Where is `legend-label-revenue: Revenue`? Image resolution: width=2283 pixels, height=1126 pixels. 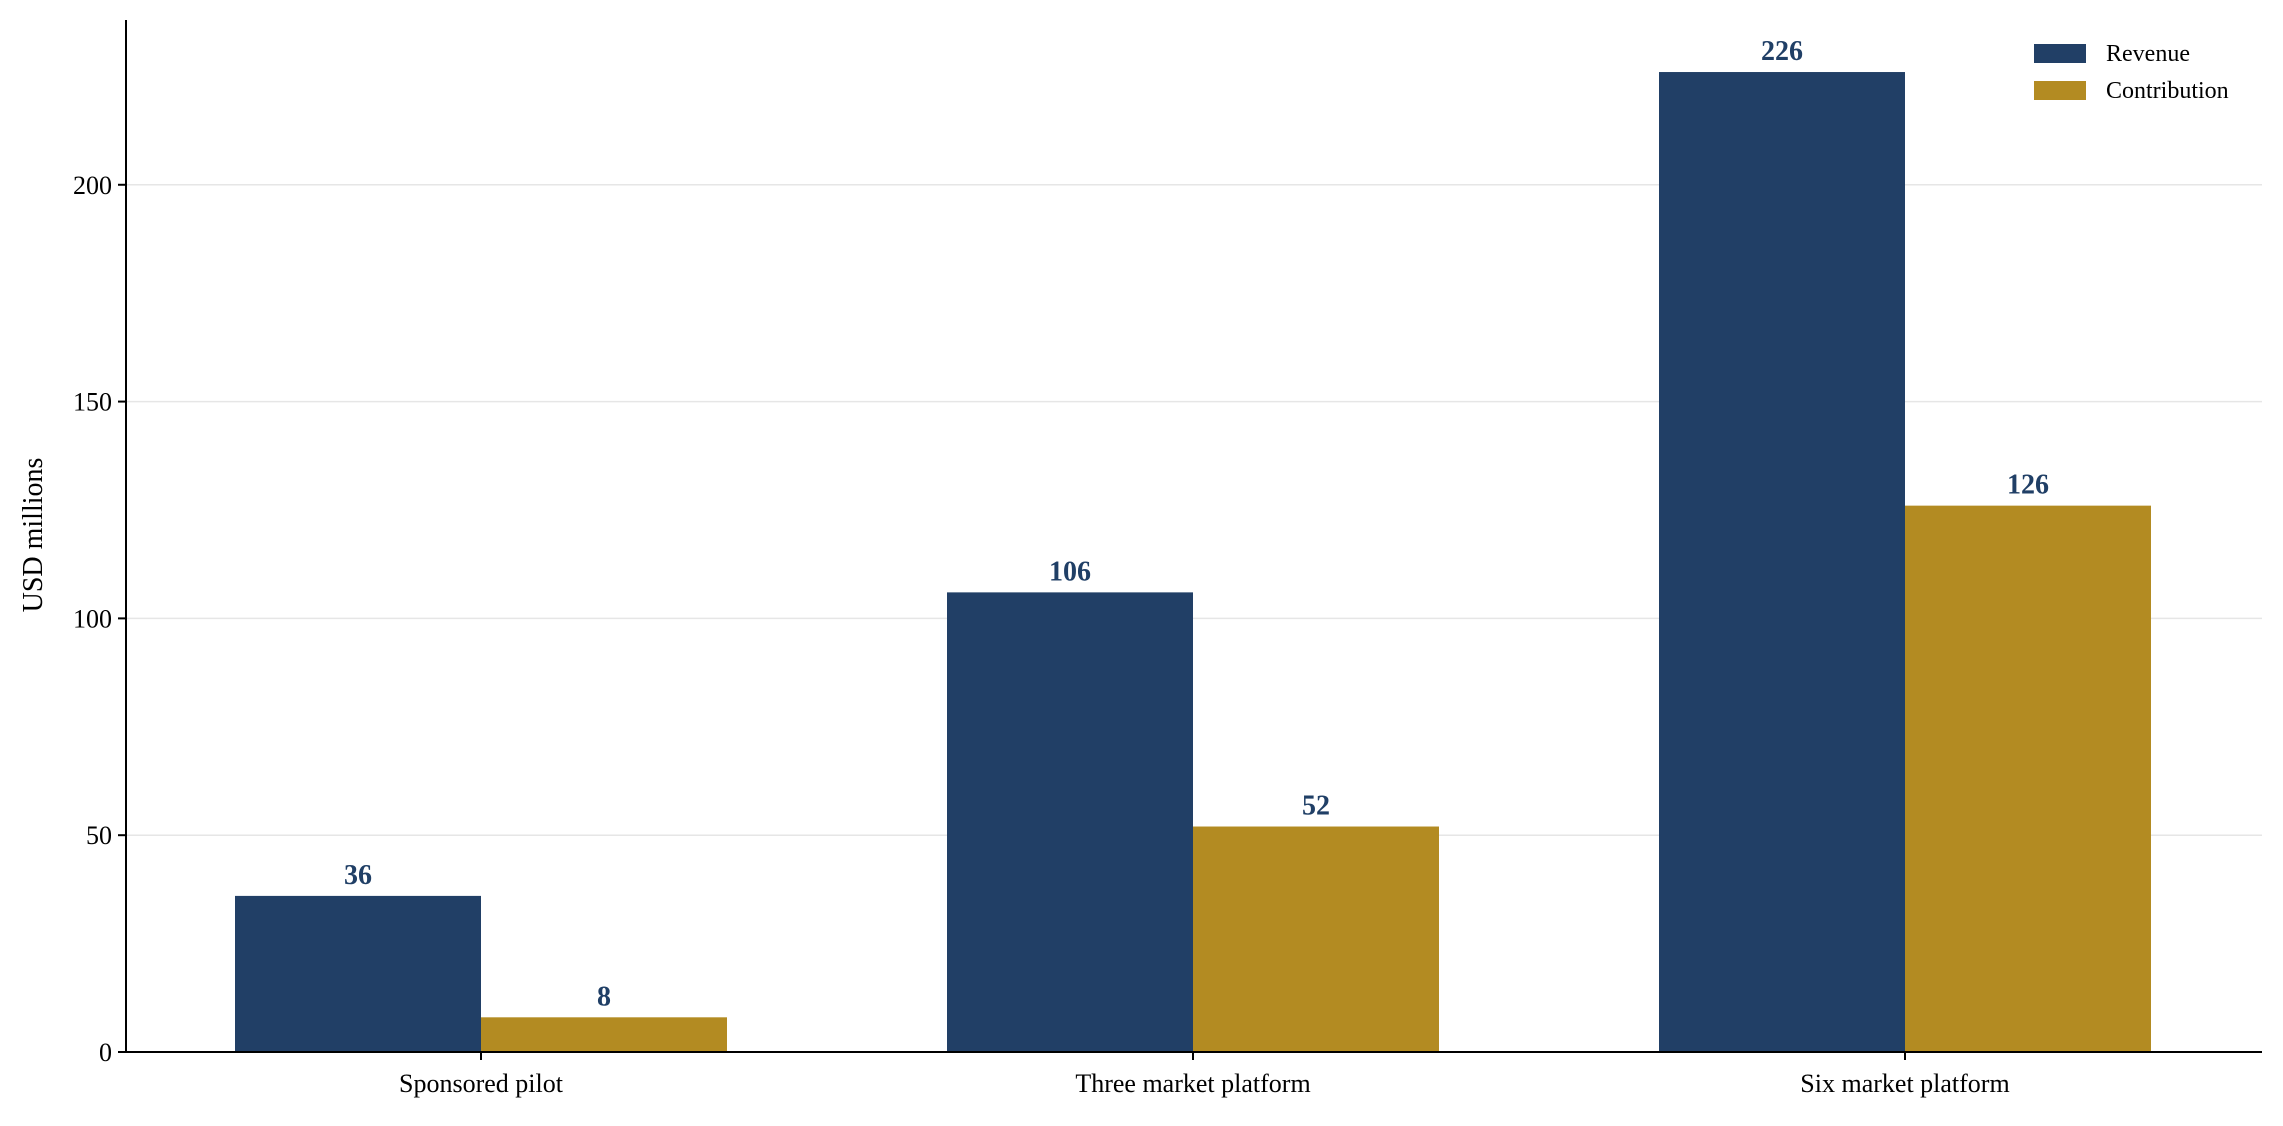
legend-label-revenue: Revenue is located at coordinates (2148, 54).